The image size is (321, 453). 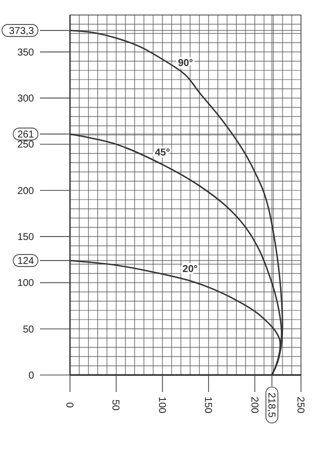 I want to click on y-tick-label: 250, so click(x=25, y=145).